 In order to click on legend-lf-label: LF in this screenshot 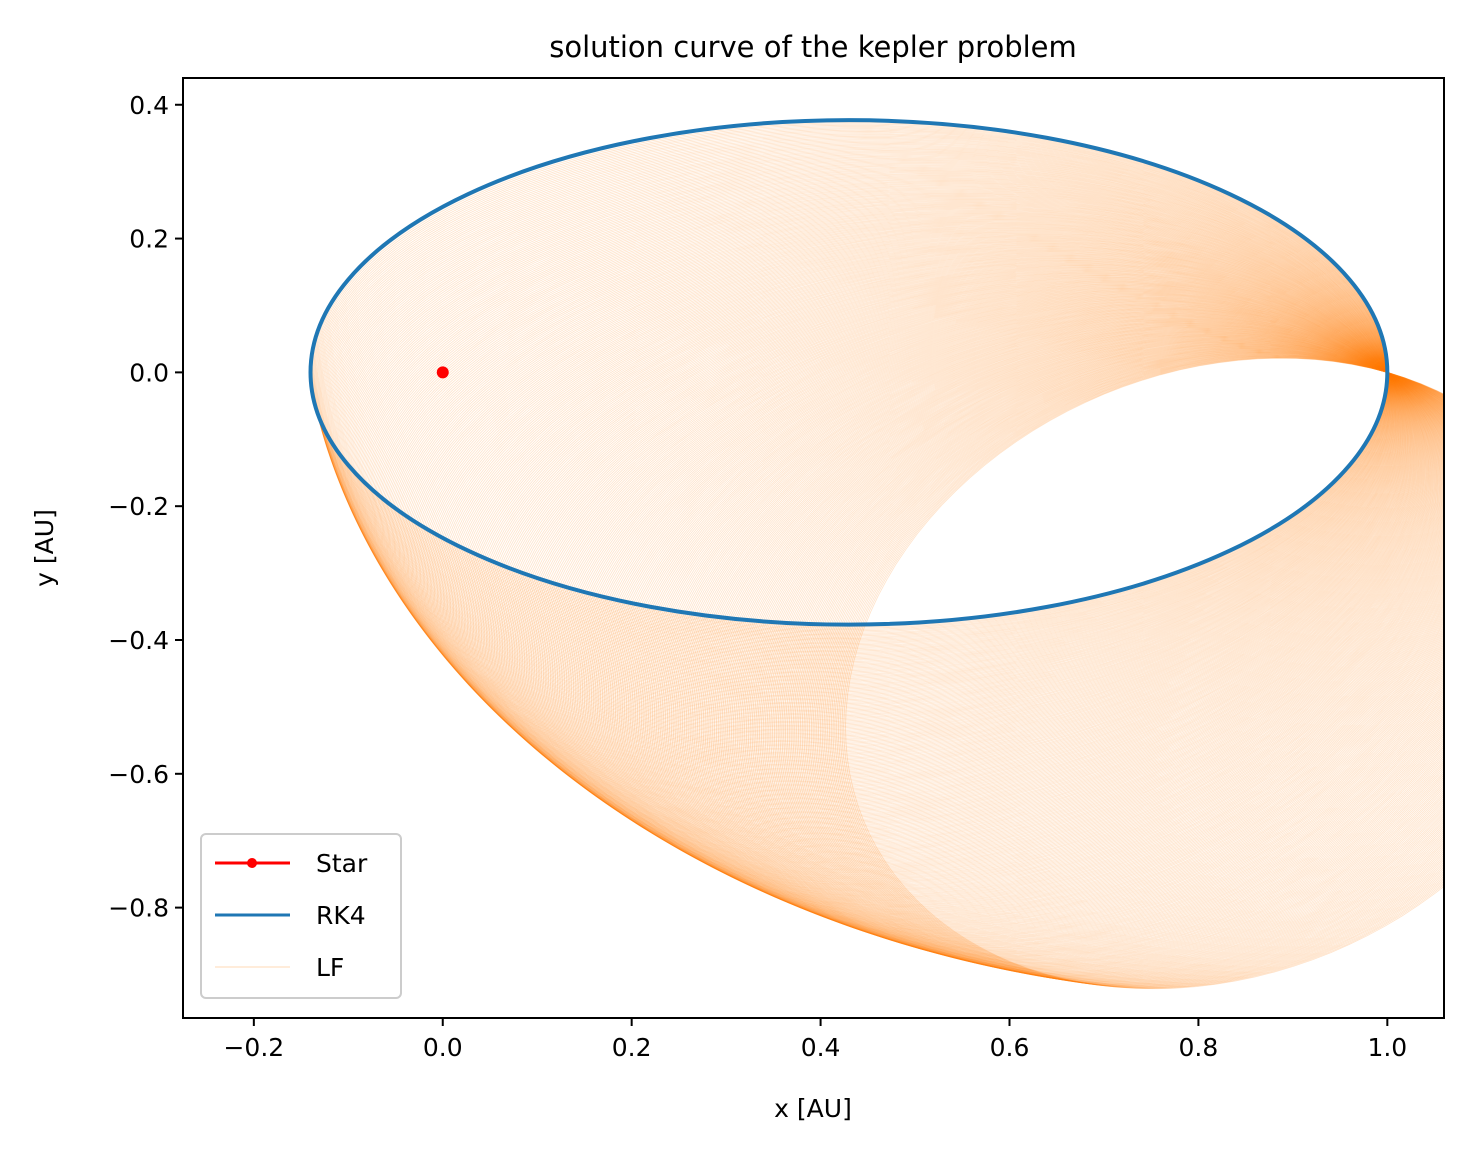, I will do `click(330, 967)`.